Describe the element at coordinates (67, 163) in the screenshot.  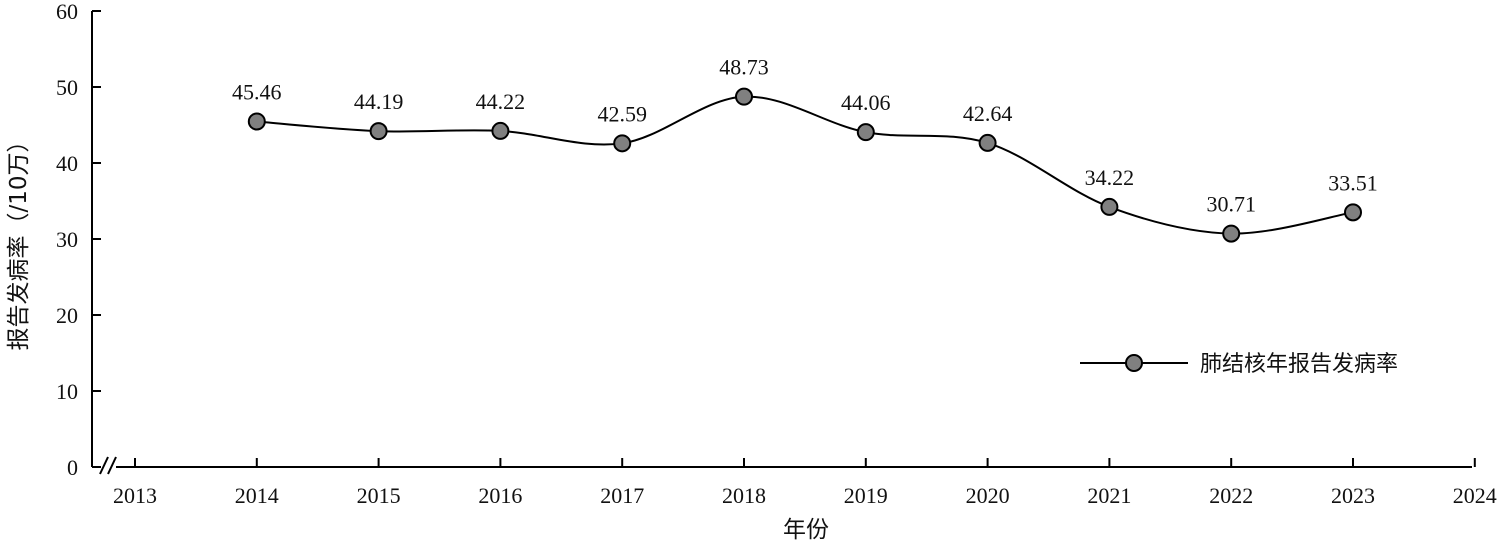
I see `y-tick-label: 40` at that location.